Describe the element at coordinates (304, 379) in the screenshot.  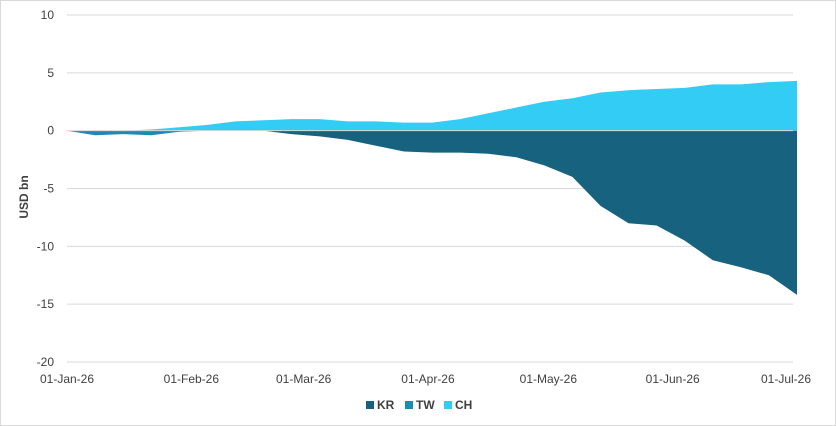
I see `x-tick-2: 01-Mar-26` at that location.